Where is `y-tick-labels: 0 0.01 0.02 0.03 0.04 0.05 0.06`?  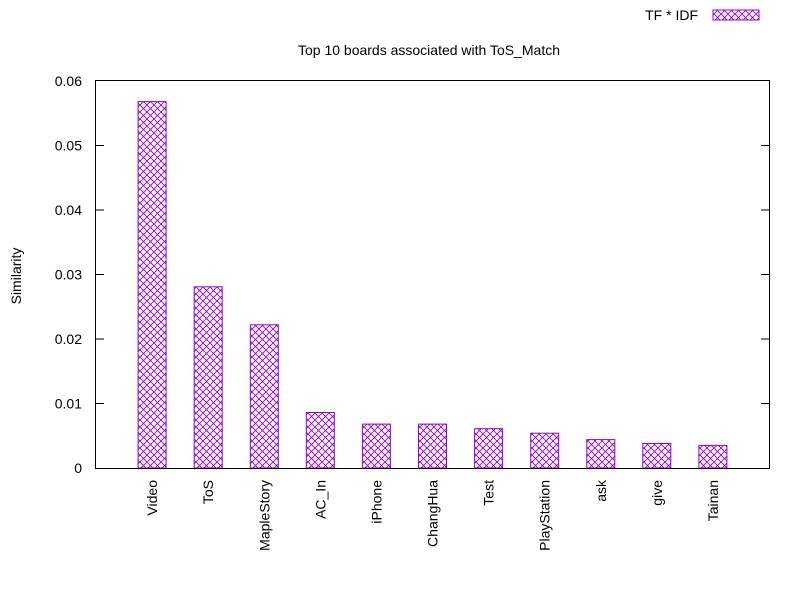 y-tick-labels: 0 0.01 0.02 0.03 0.04 0.05 0.06 is located at coordinates (68, 274).